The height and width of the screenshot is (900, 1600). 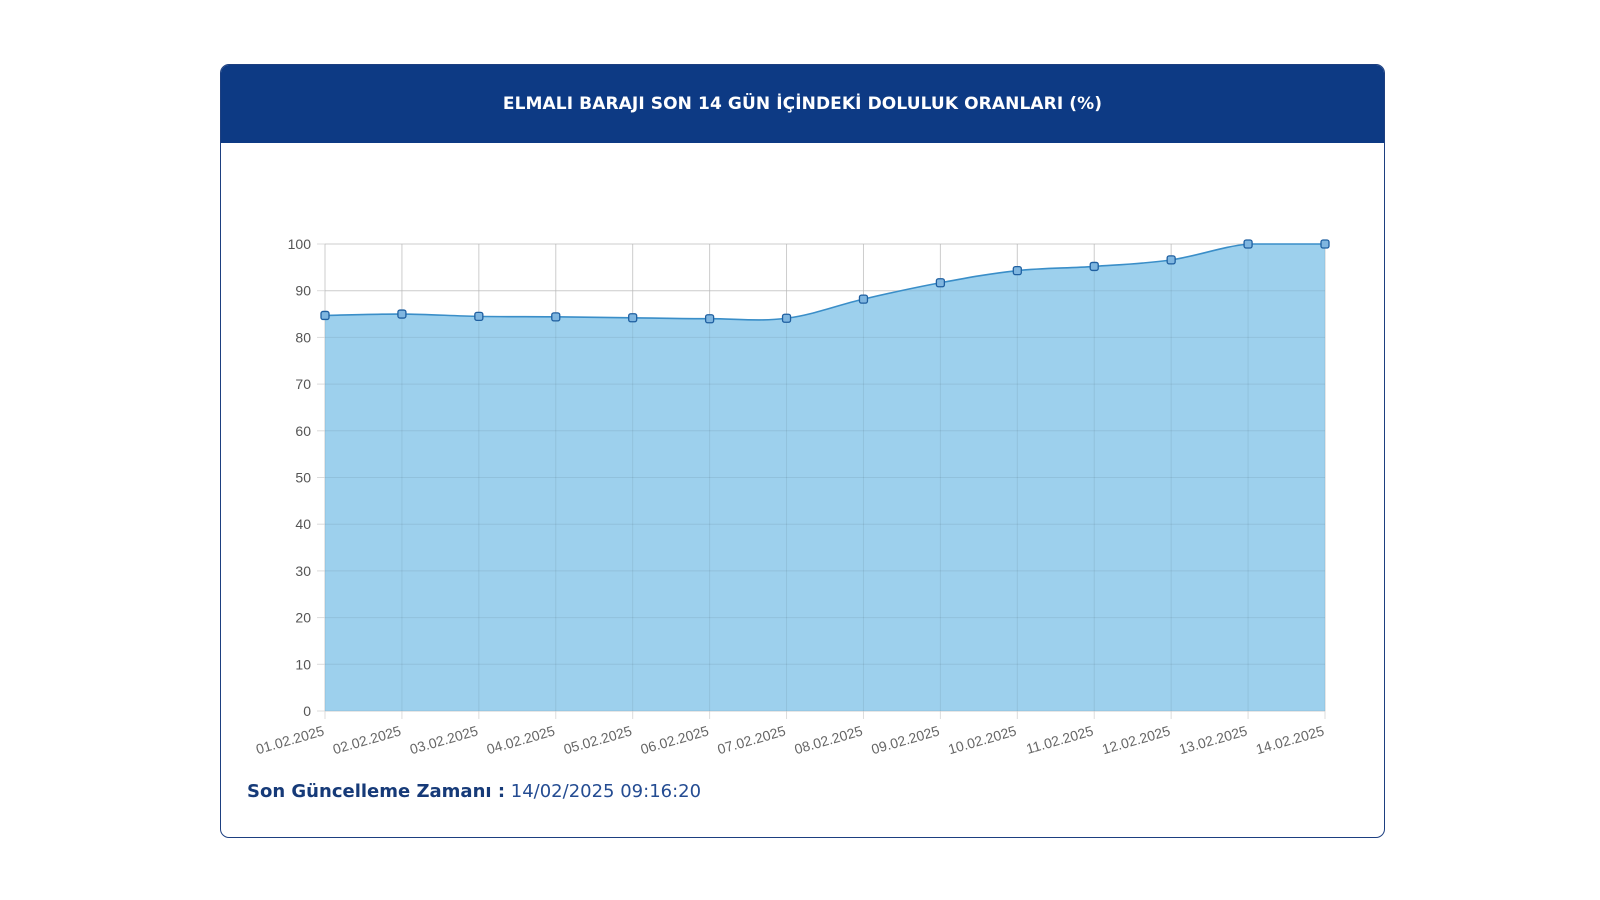 I want to click on y-tick-label: 90, so click(x=303, y=291).